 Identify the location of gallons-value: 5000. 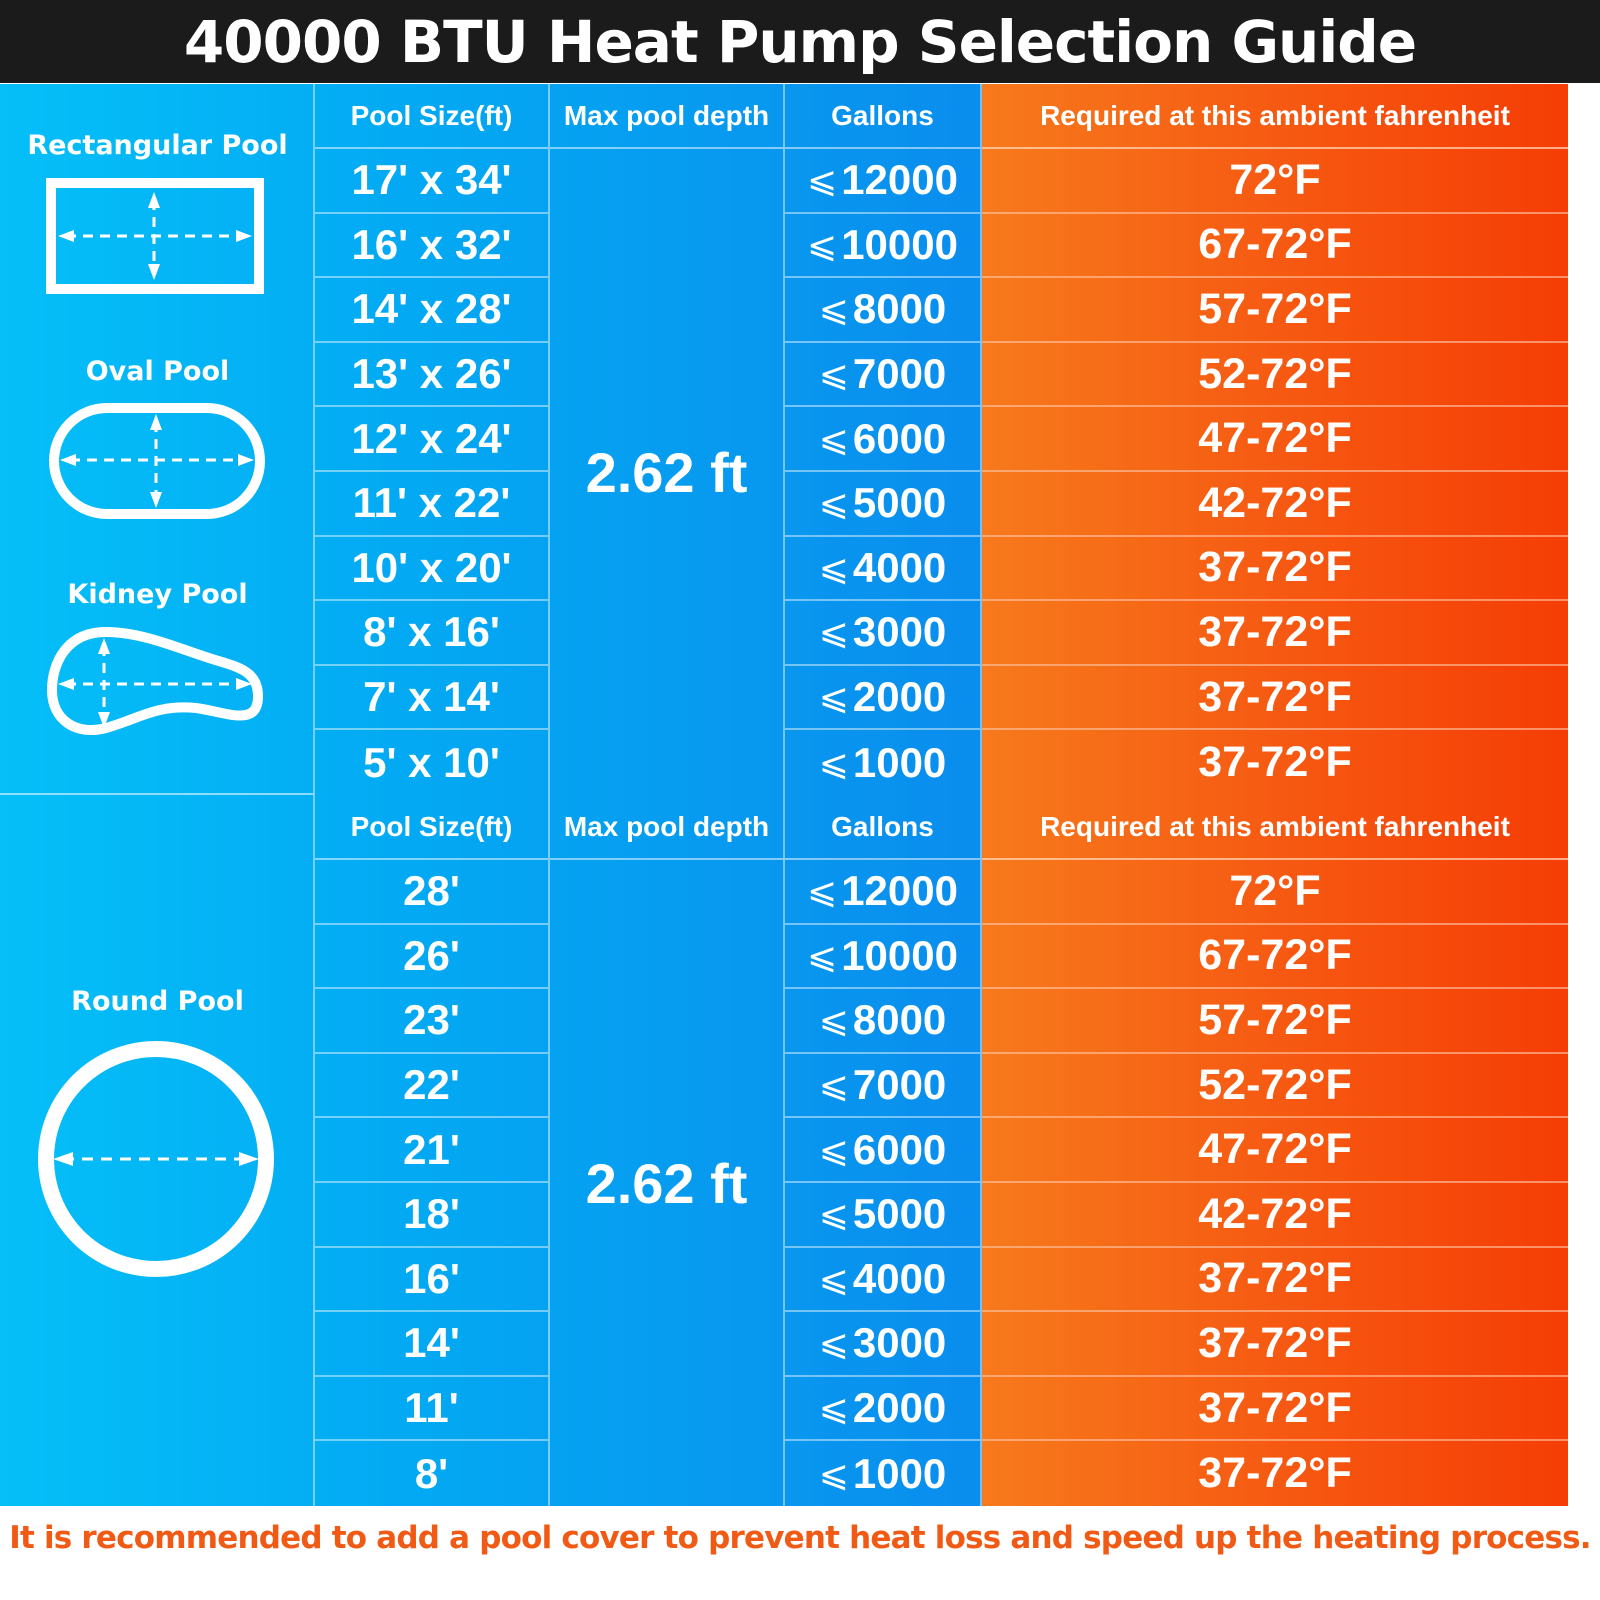
(899, 1214).